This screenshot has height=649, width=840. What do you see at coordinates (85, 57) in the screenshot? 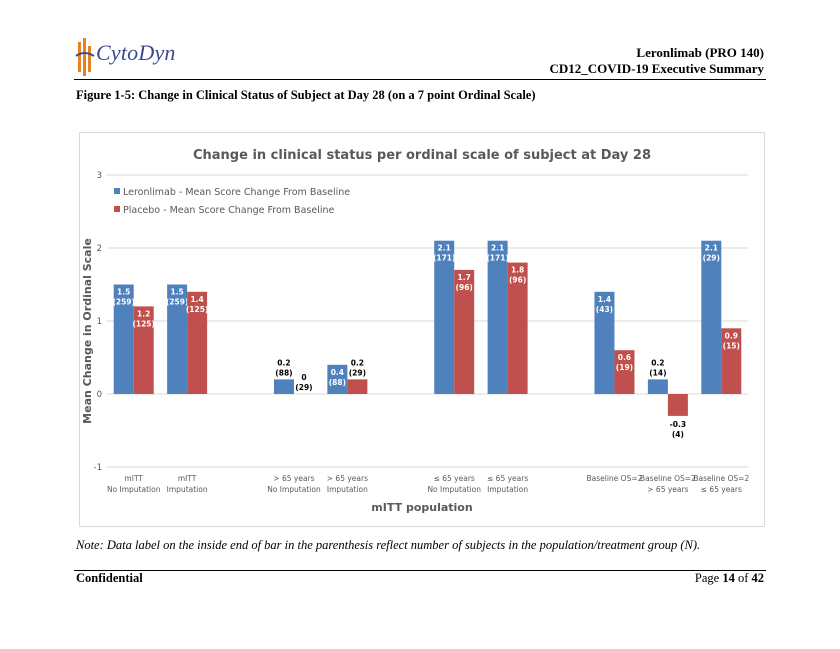
I see `logo-mark-icon` at bounding box center [85, 57].